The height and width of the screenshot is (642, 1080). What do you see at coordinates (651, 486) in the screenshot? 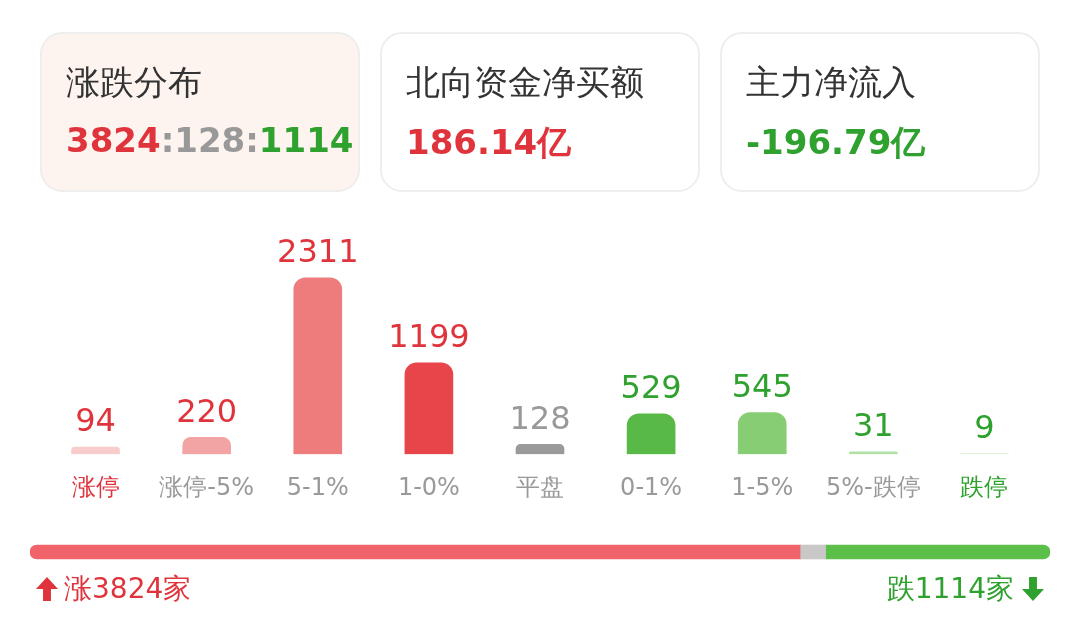
I see `x-tick-label: 0-1%` at bounding box center [651, 486].